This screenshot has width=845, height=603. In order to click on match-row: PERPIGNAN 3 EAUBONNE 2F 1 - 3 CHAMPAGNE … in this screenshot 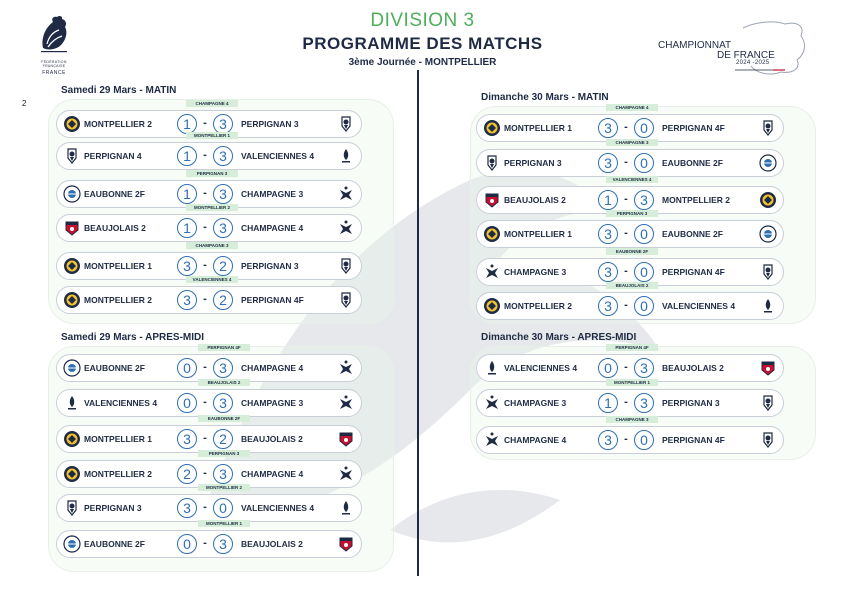, I will do `click(209, 189)`.